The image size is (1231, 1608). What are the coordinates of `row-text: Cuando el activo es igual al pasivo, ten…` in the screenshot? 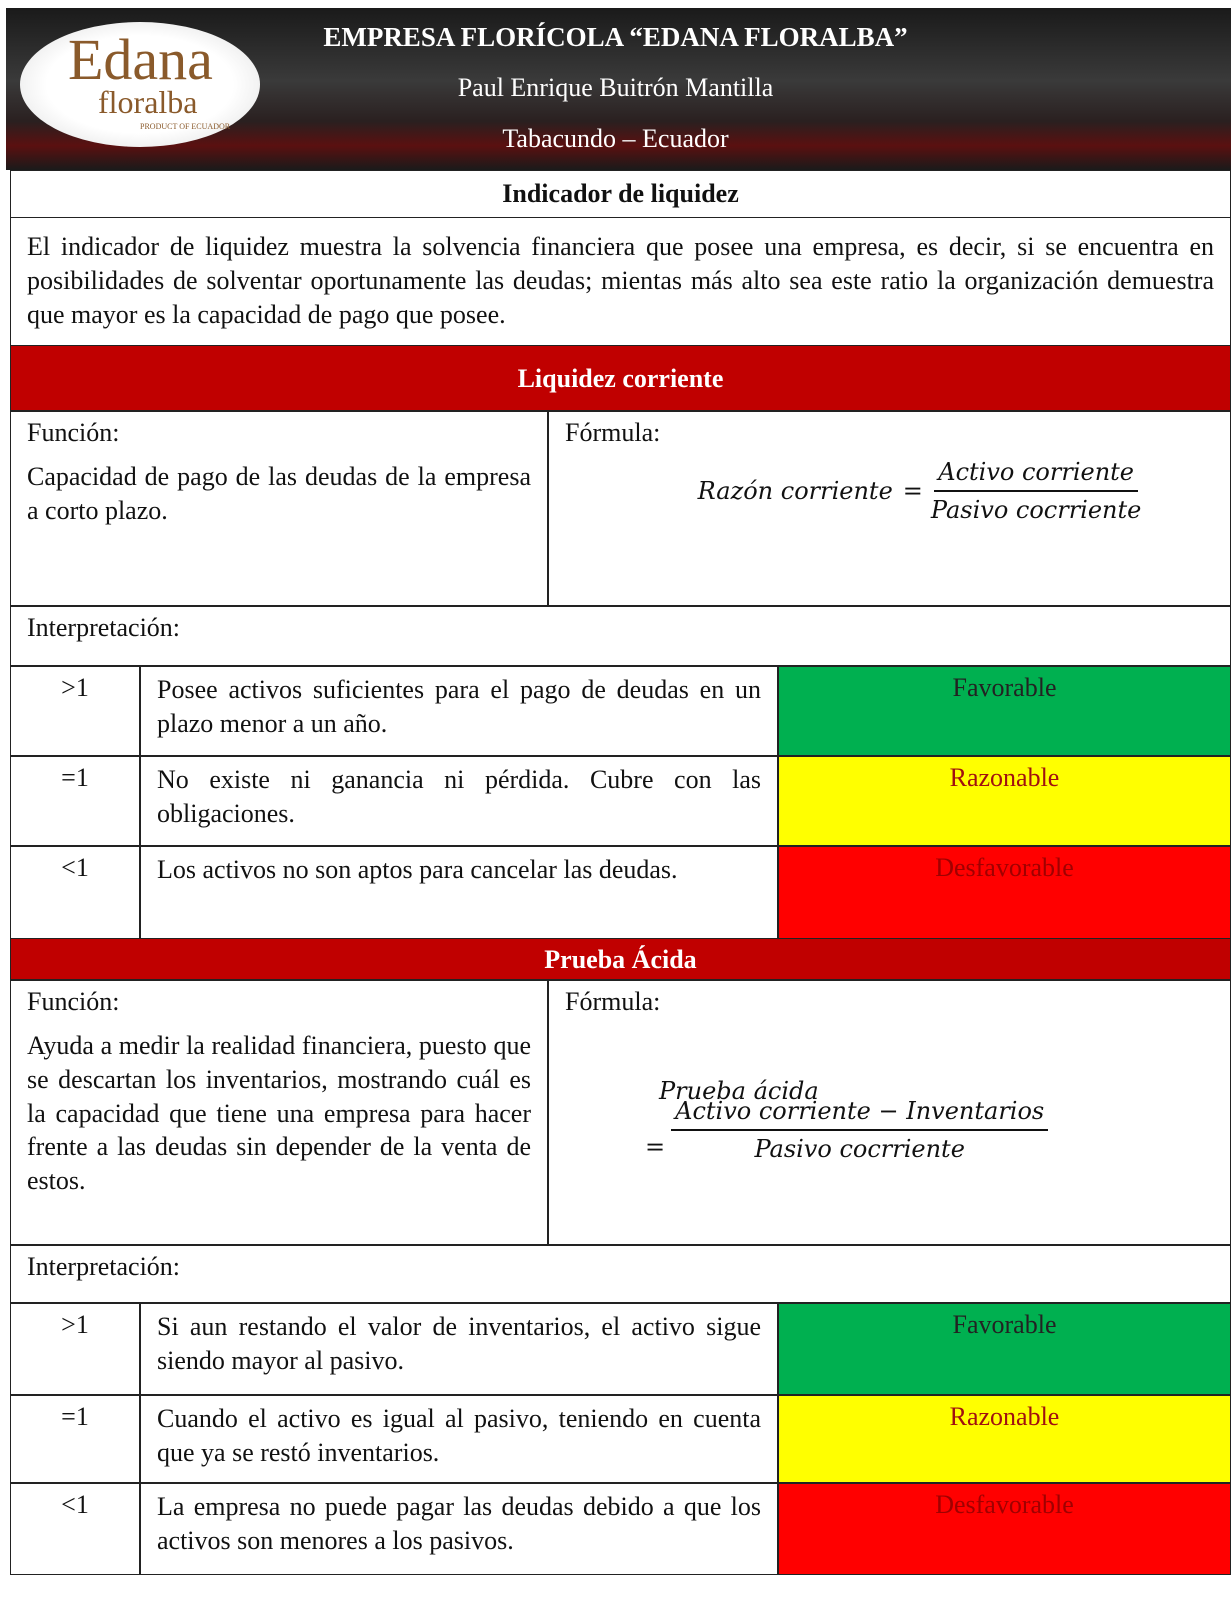 It's located at (459, 1439).